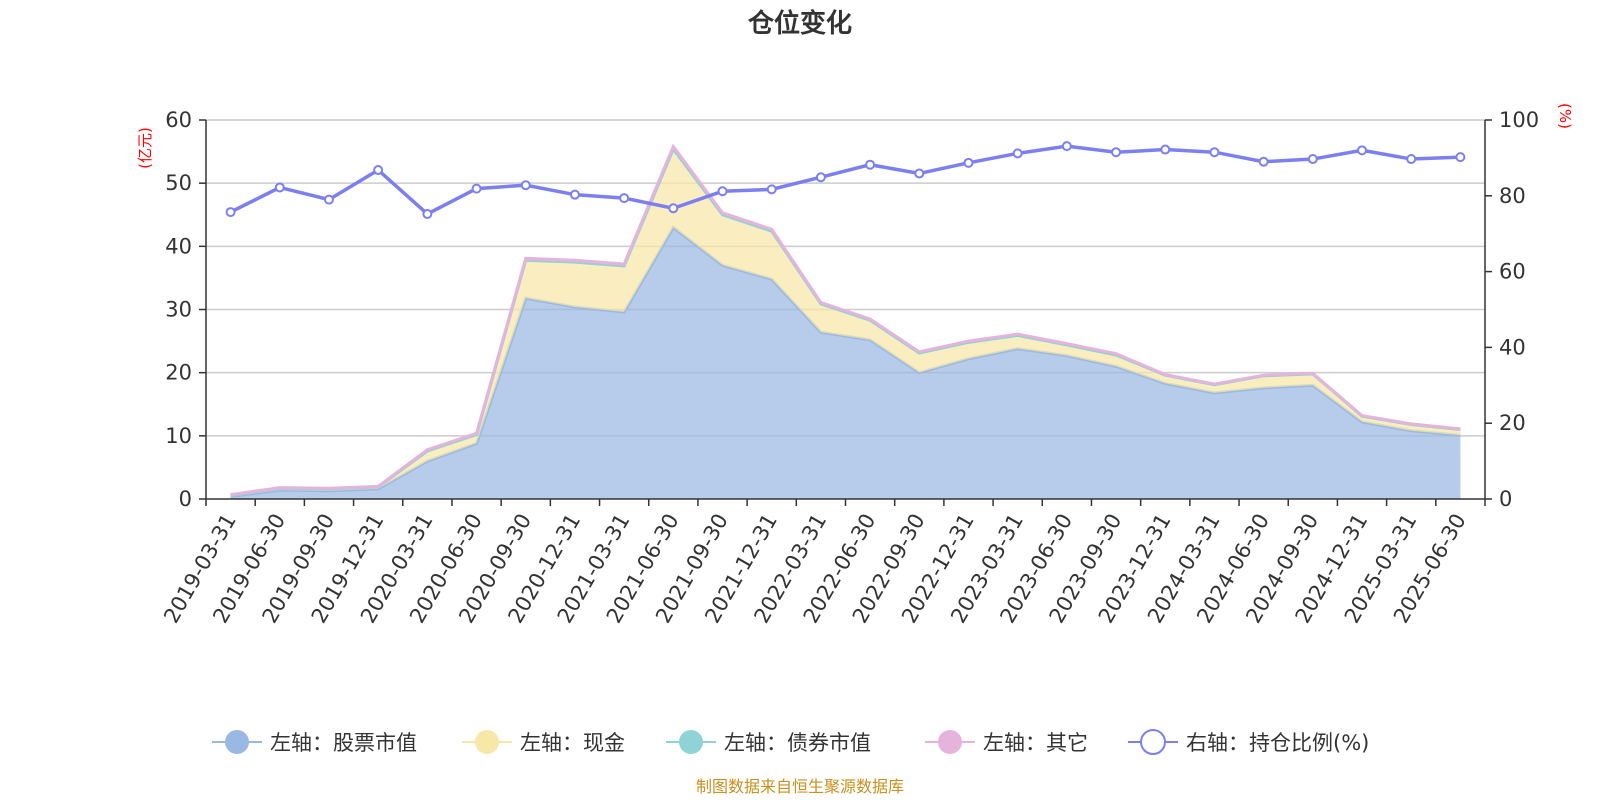 Image resolution: width=1600 pixels, height=800 pixels. I want to click on line-series, so click(845, 180).